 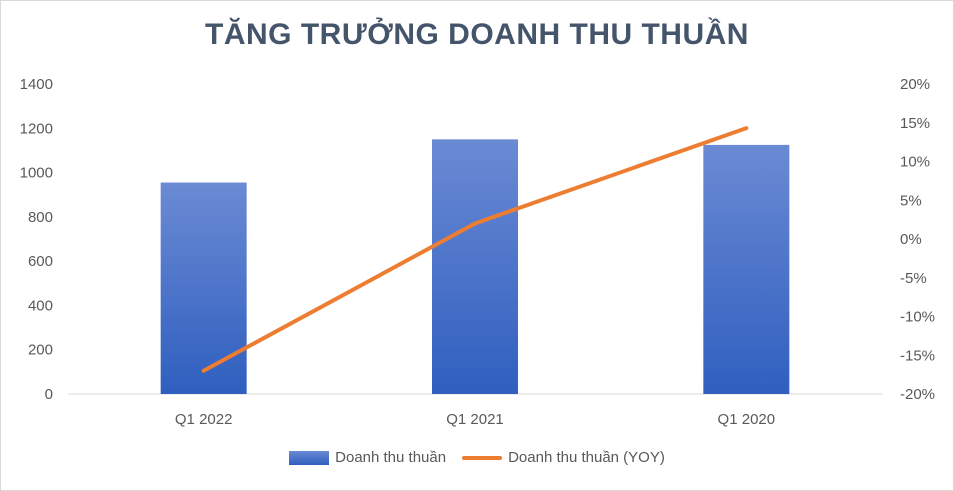 I want to click on x-category-label: Q1 2022, so click(x=204, y=419).